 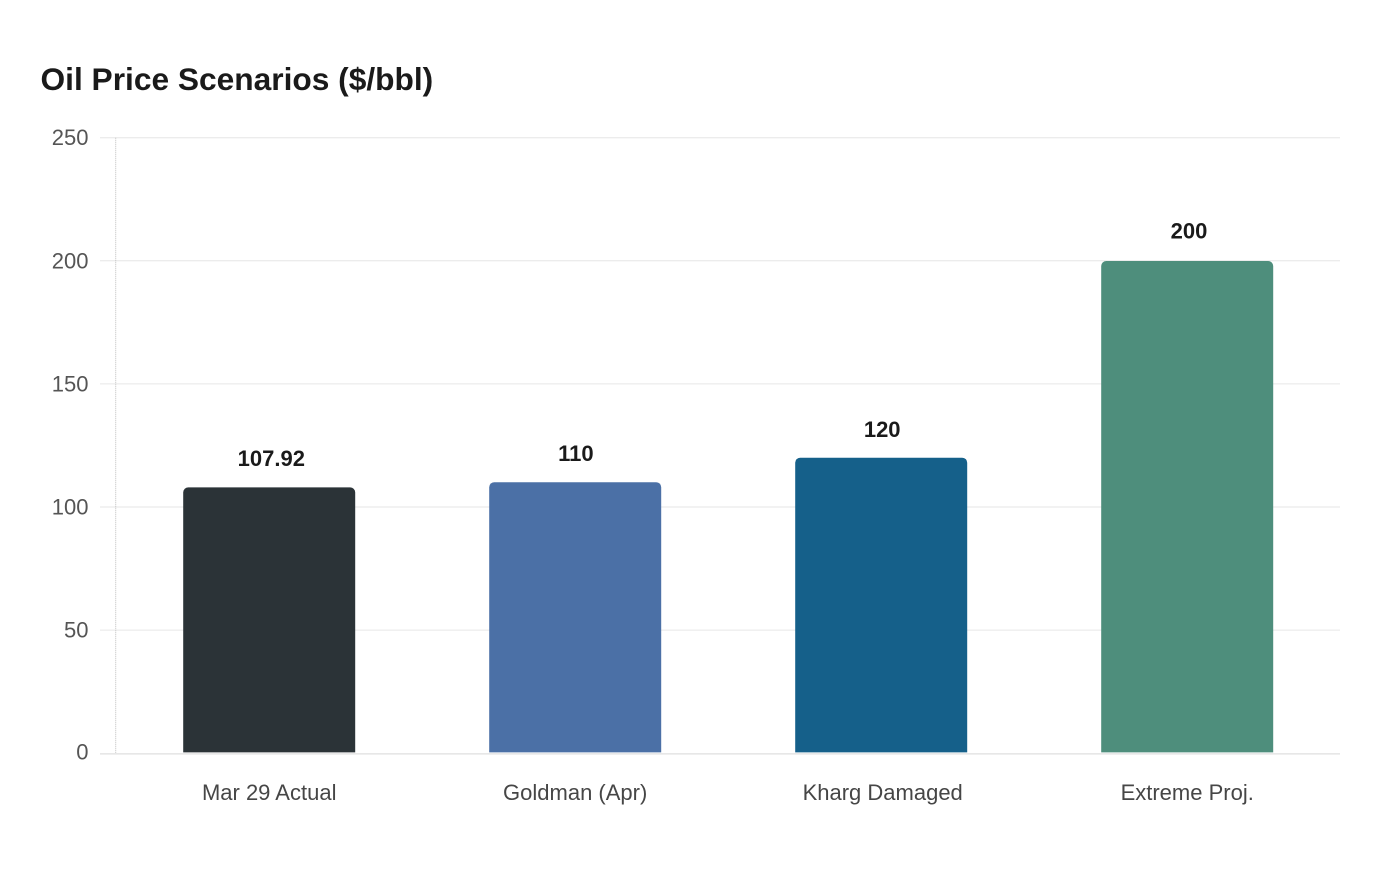 I want to click on svg-text: 107.92, so click(x=271, y=458).